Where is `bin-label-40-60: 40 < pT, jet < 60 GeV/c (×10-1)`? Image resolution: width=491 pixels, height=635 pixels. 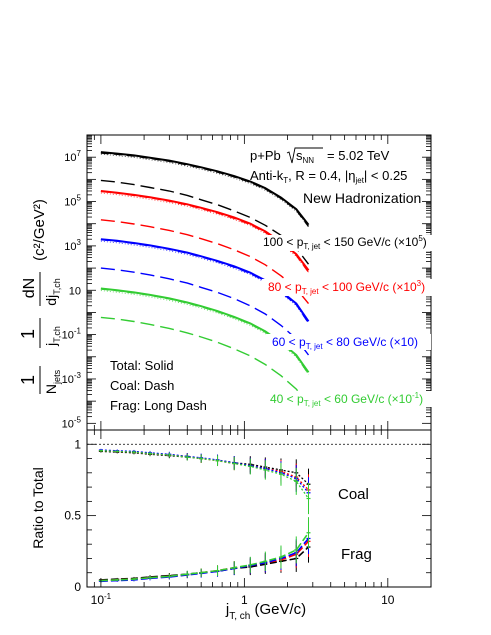
bin-label-40-60: 40 < pT, jet < 60 GeV/c (×10-1) is located at coordinates (348, 399).